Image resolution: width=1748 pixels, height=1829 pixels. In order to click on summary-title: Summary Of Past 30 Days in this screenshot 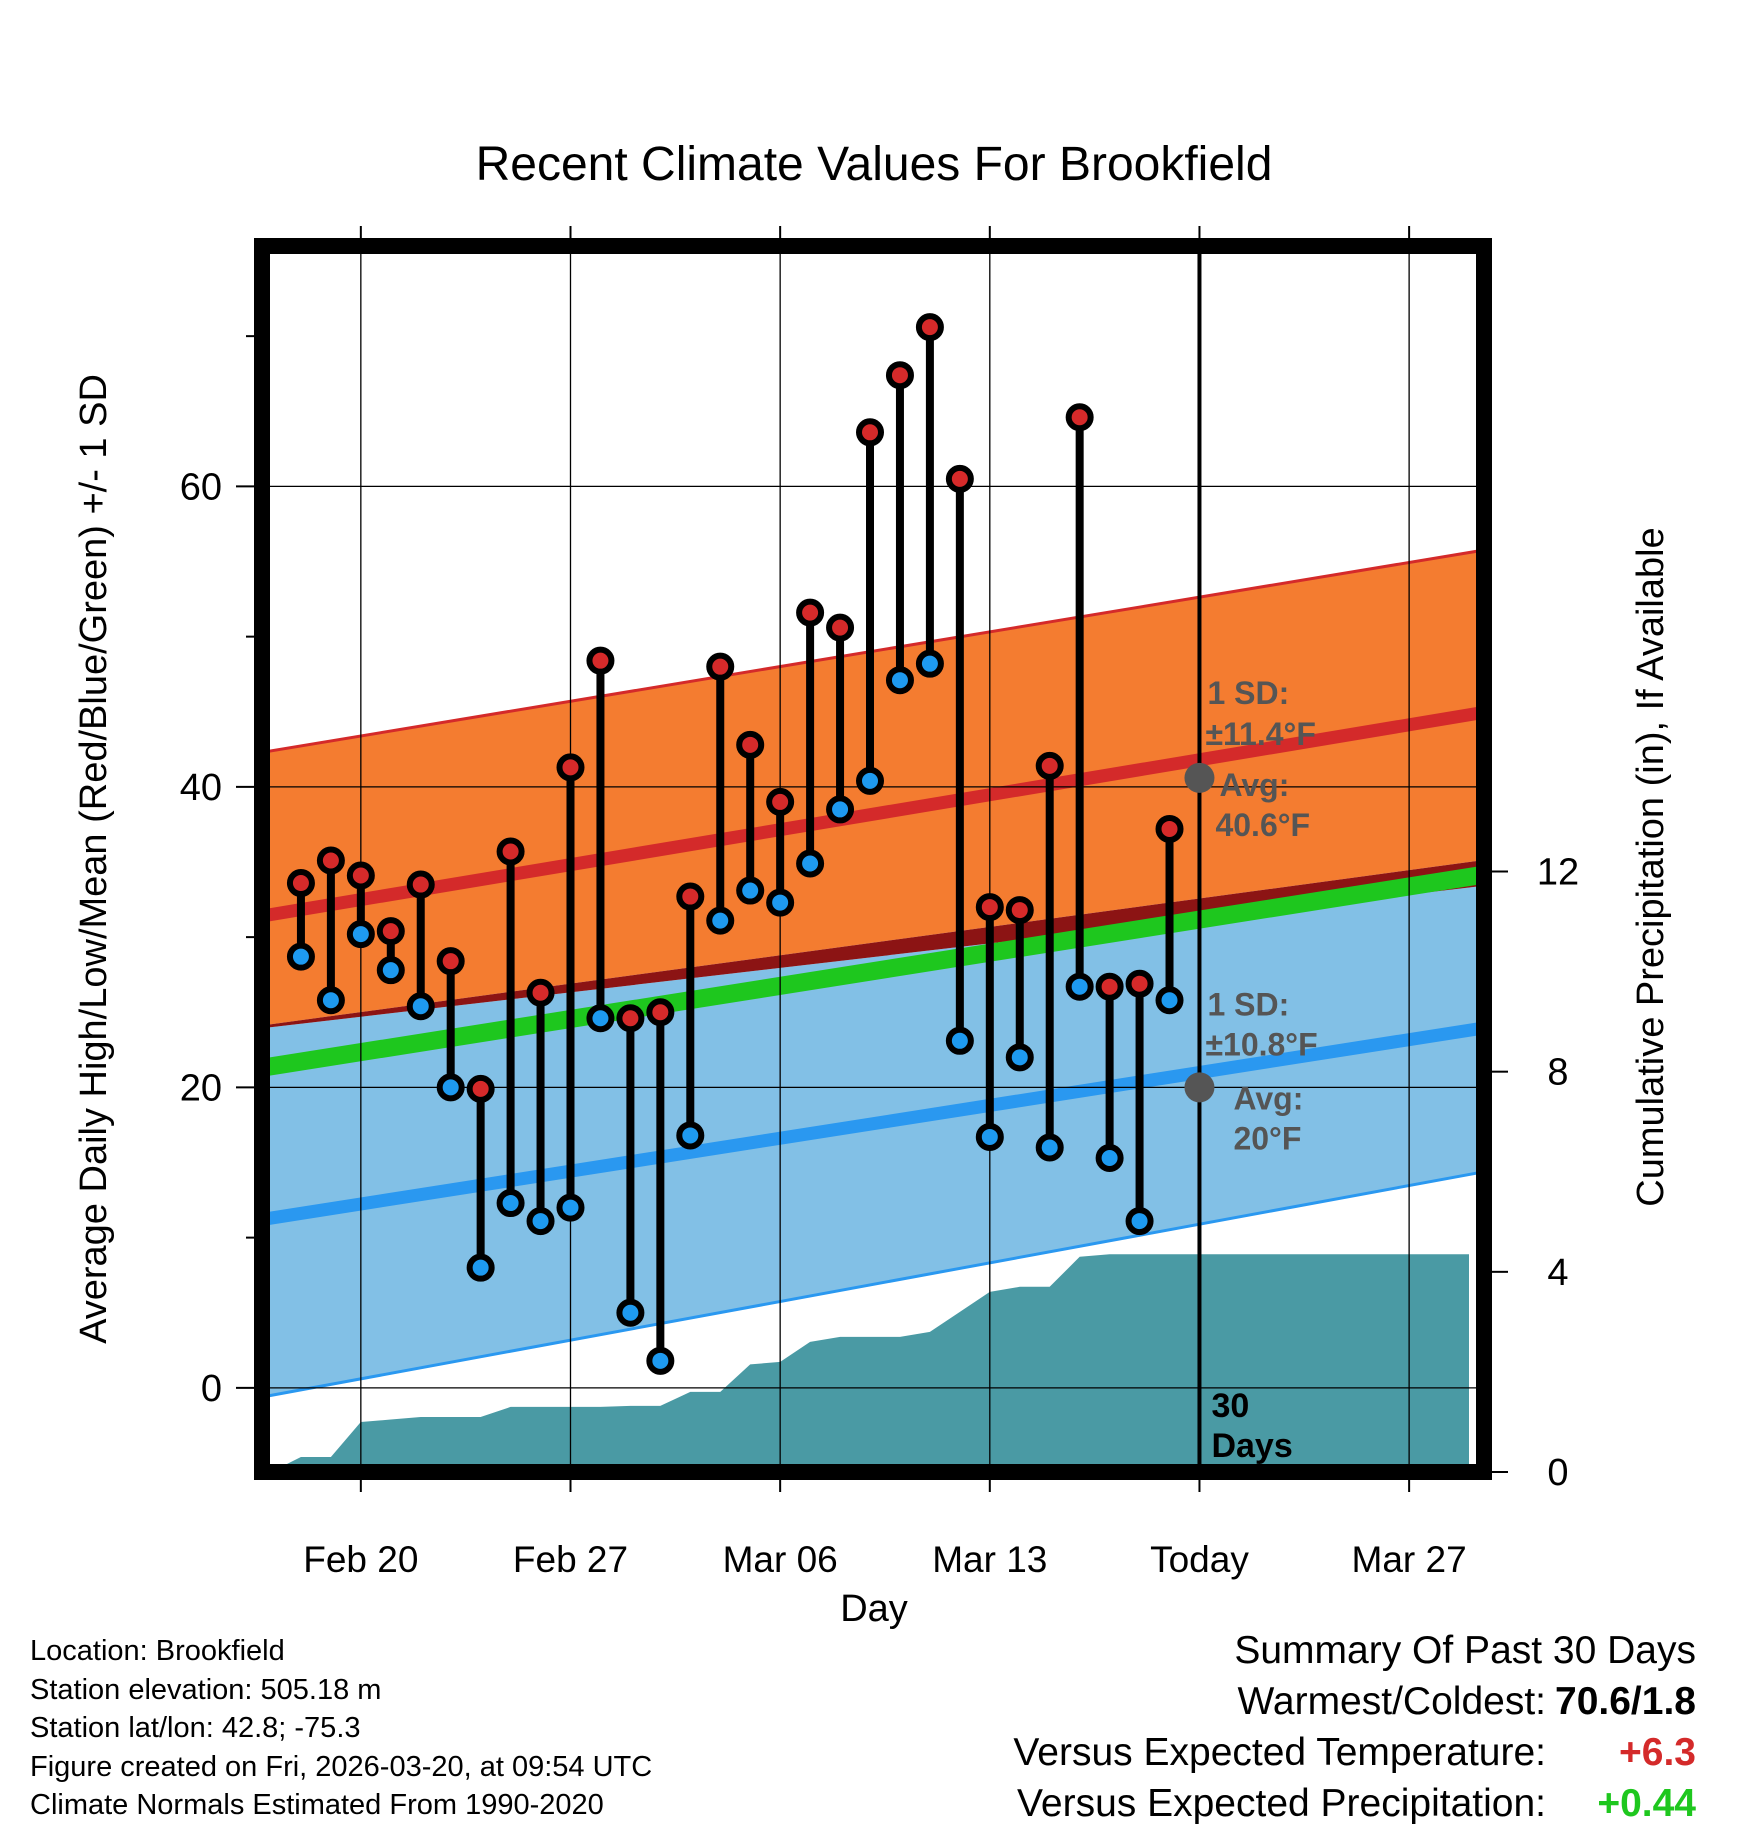, I will do `click(1465, 1650)`.